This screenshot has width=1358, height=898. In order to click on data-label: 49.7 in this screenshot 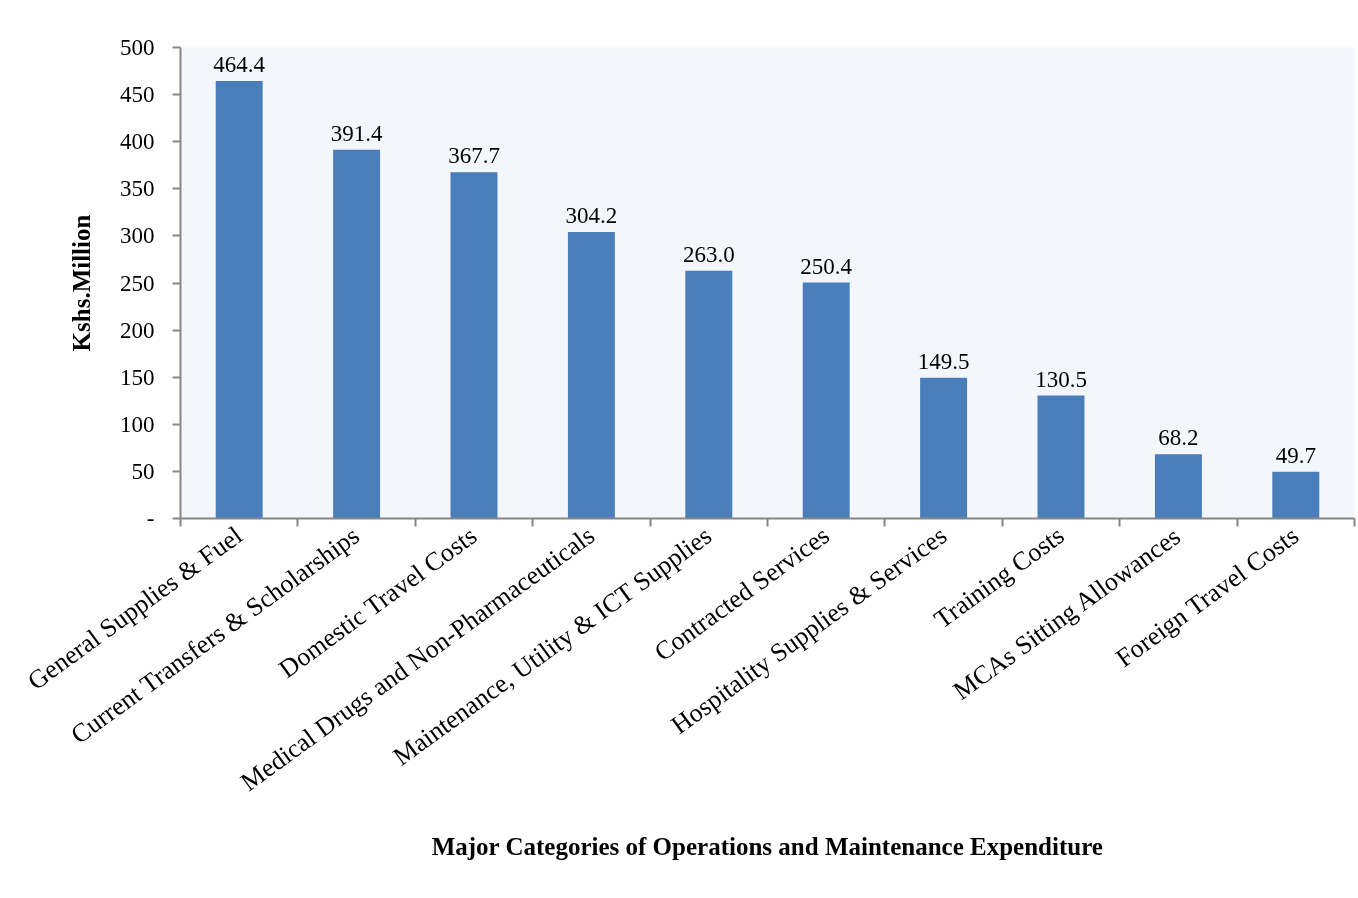, I will do `click(1295, 455)`.